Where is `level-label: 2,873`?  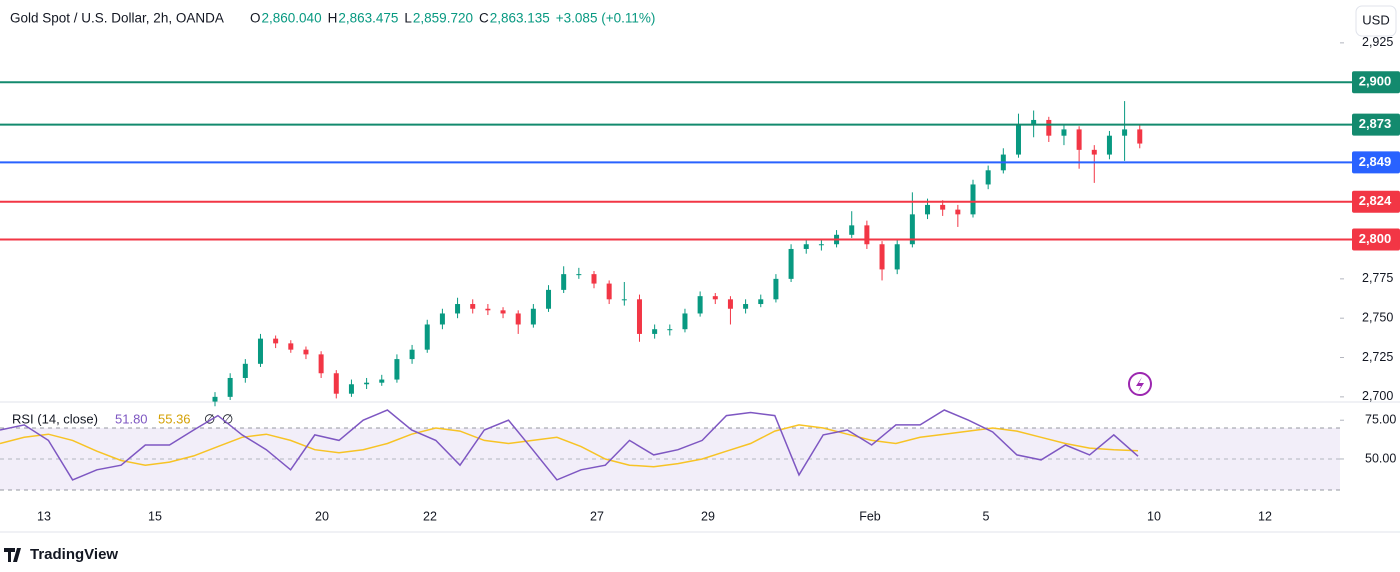
level-label: 2,873 is located at coordinates (1375, 123).